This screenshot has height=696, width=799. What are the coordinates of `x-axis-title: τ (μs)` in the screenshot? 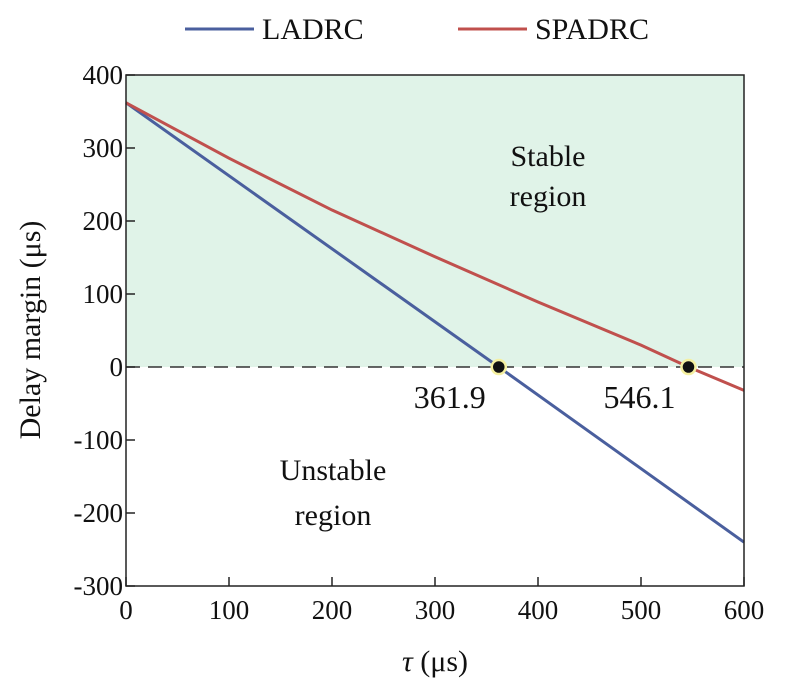 It's located at (435, 661).